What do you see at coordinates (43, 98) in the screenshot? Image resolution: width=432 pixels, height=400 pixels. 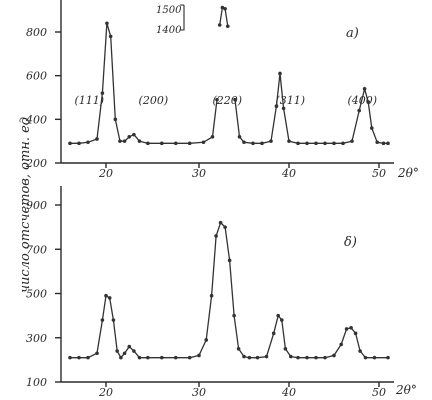 I see `panel-a-y-ticks: 200 400 600 800` at bounding box center [43, 98].